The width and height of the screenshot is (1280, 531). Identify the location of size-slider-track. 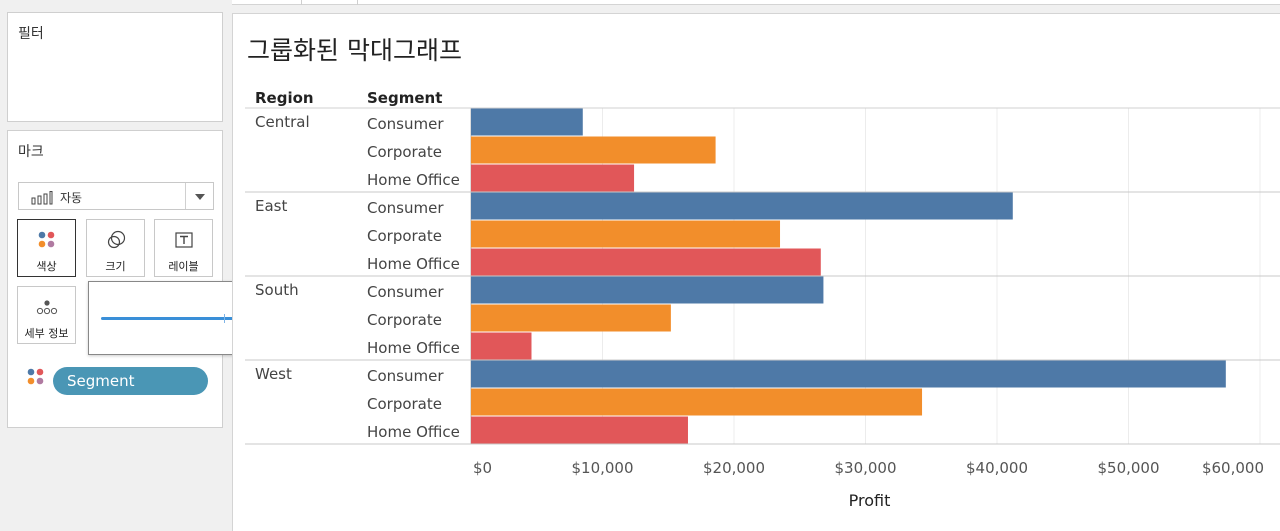
(216, 318).